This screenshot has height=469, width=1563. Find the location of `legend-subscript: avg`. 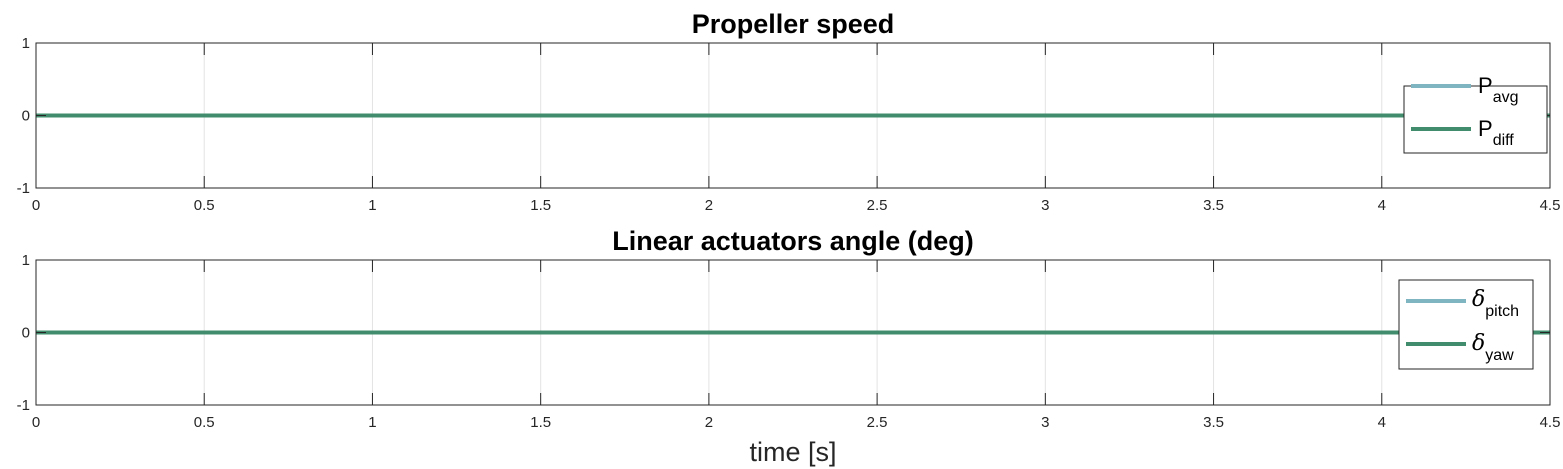

legend-subscript: avg is located at coordinates (1506, 97).